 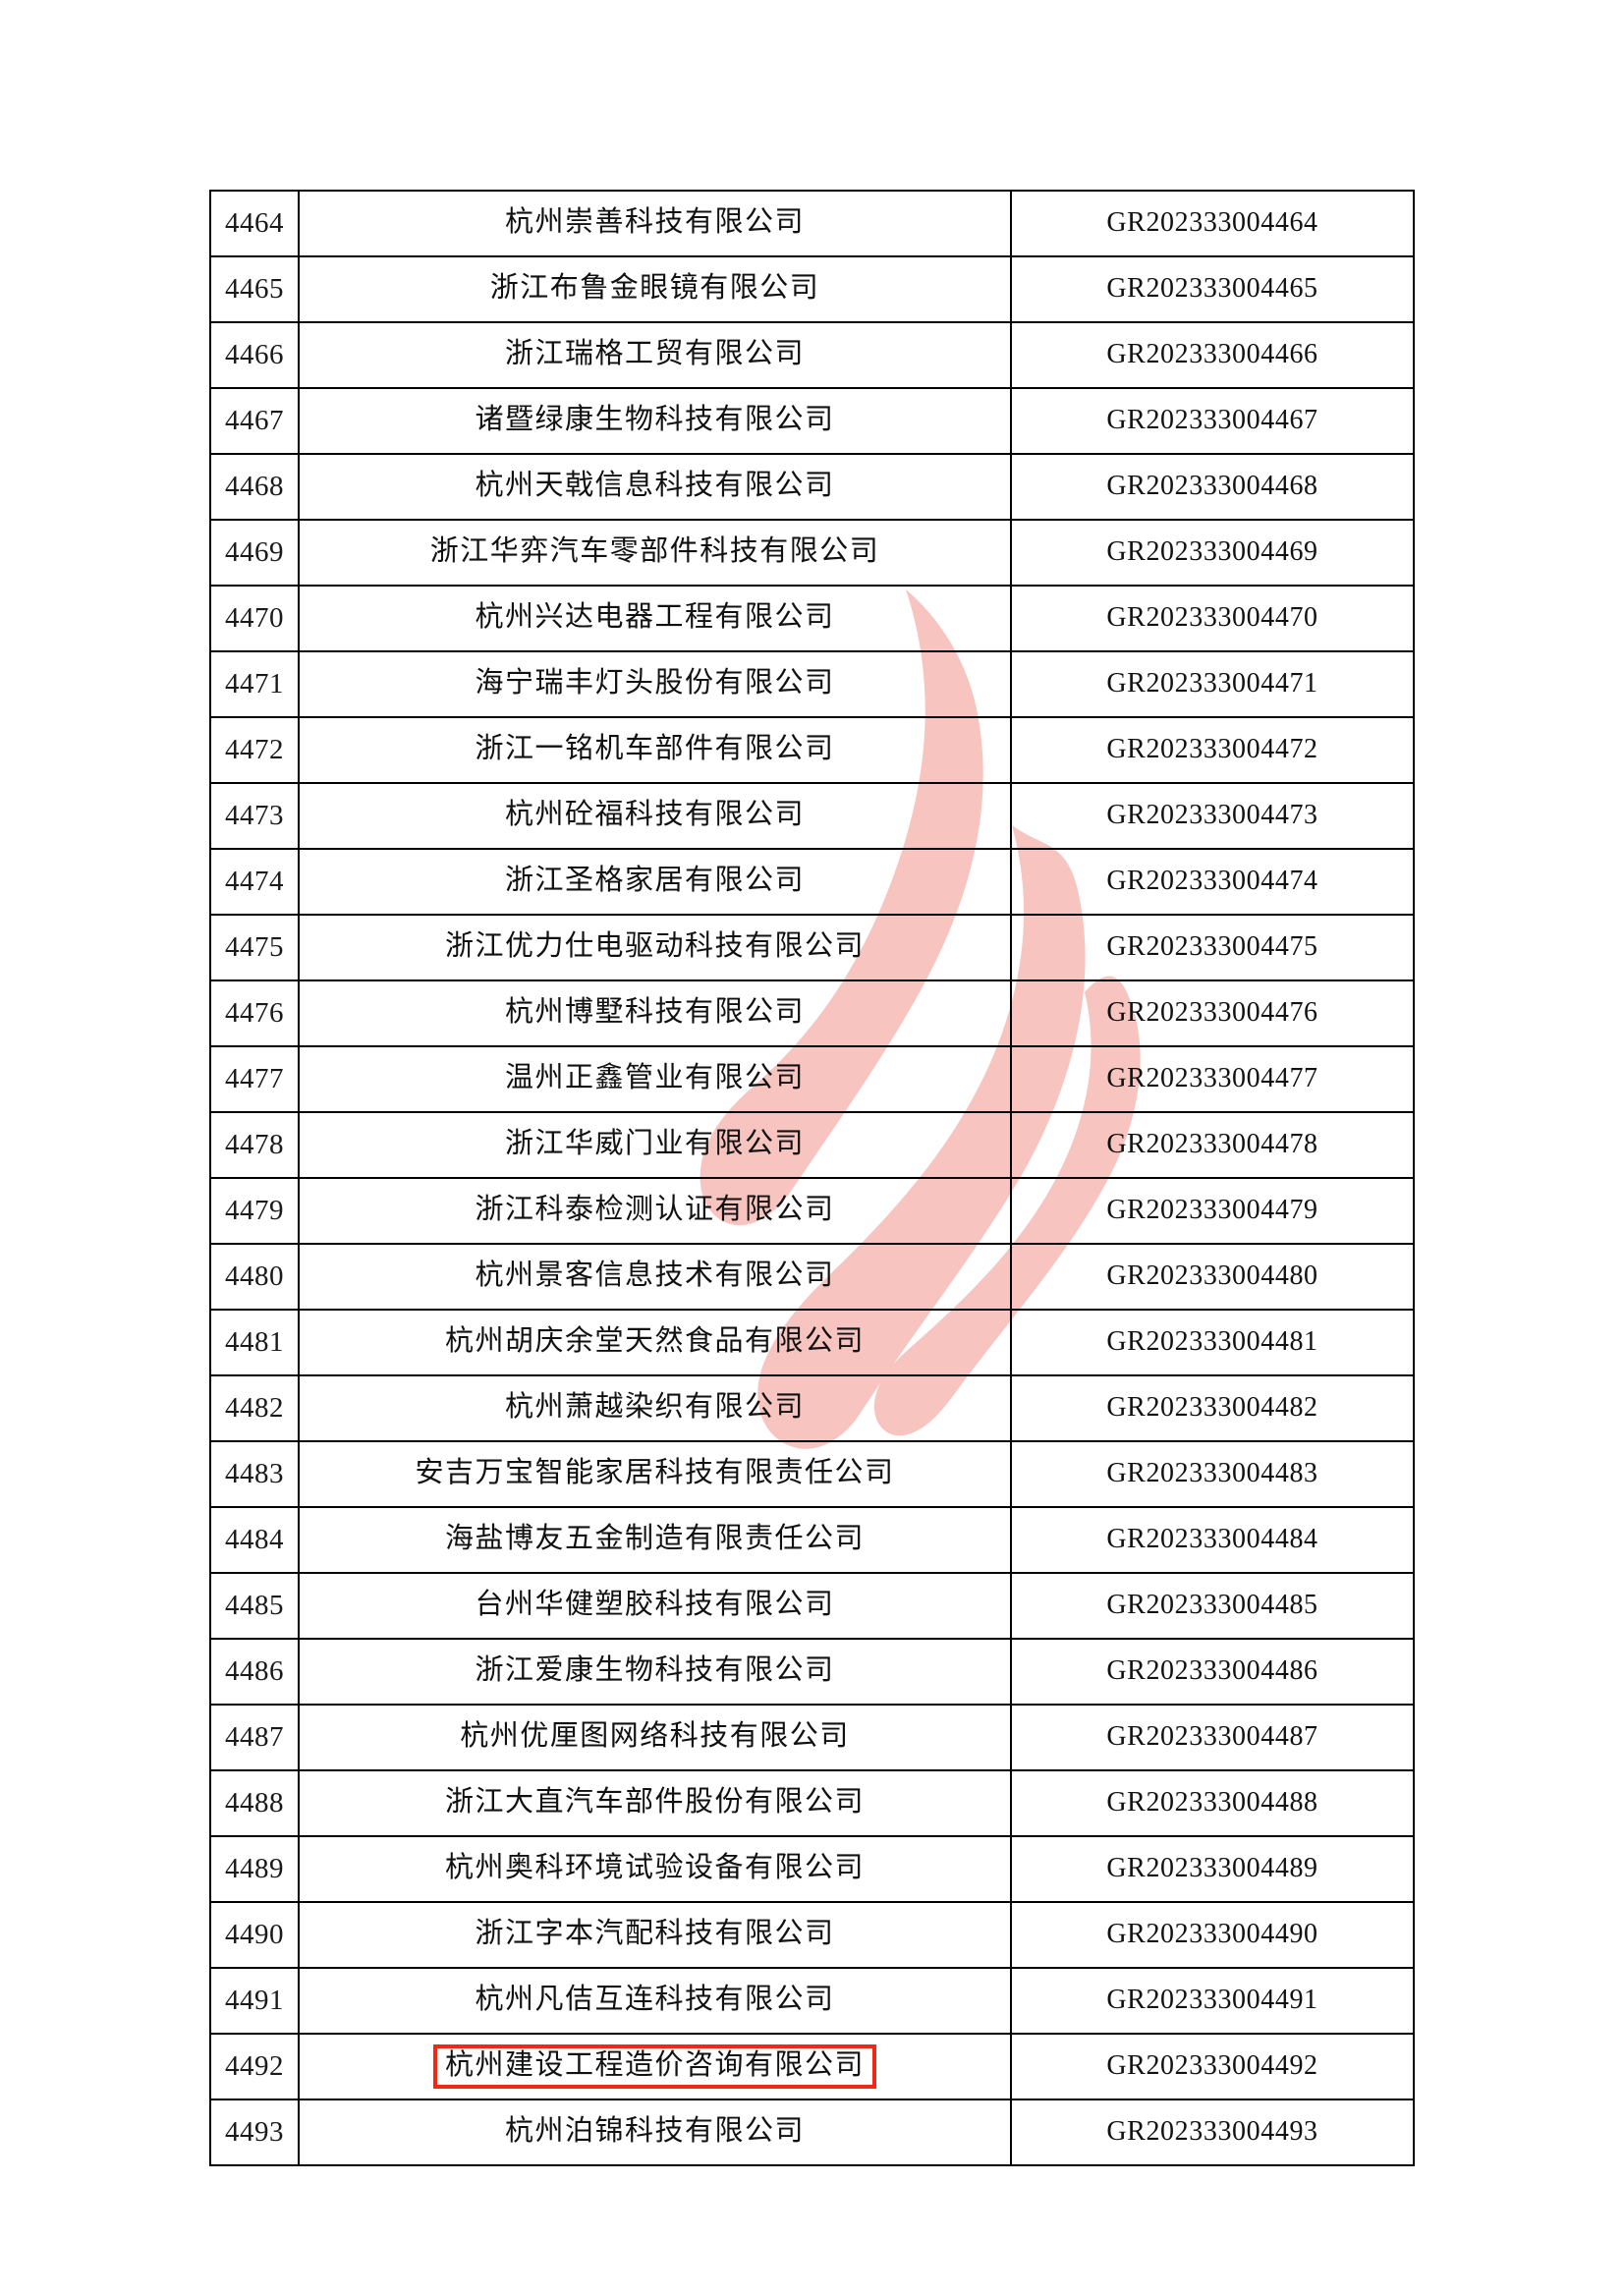 I want to click on row-company-name: 海盐博友五金制造有限责任公司, so click(x=655, y=1540).